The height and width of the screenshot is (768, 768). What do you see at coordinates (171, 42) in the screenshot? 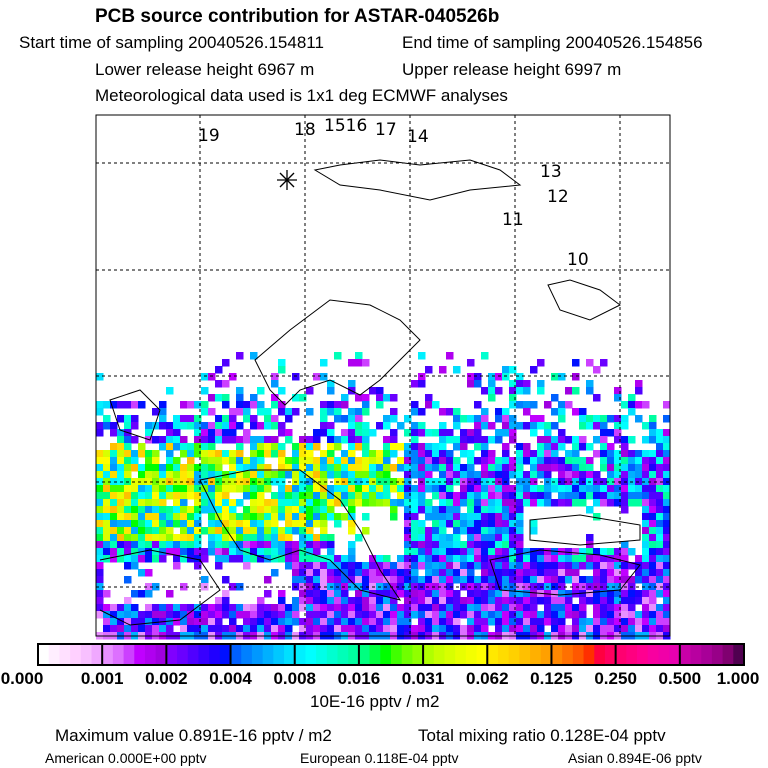
I see `start-time: Start time of sampling 20040526.154811` at bounding box center [171, 42].